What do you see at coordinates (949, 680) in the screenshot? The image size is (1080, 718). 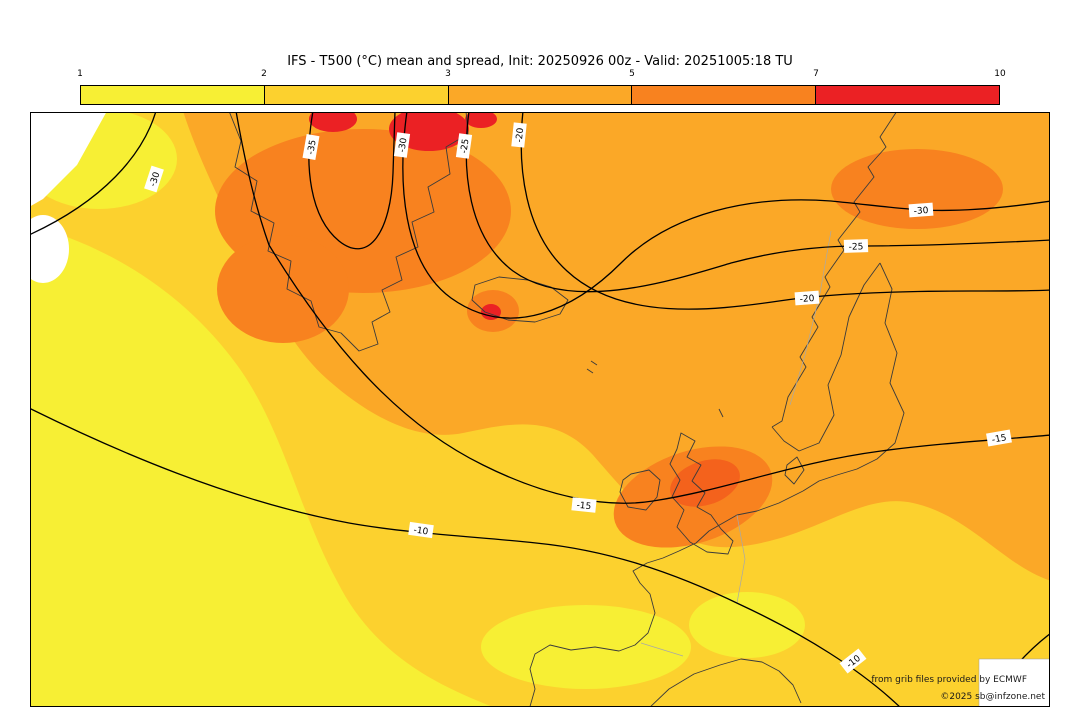 I see `credit-line-ecmwf: from grib files provided by ECMWF` at bounding box center [949, 680].